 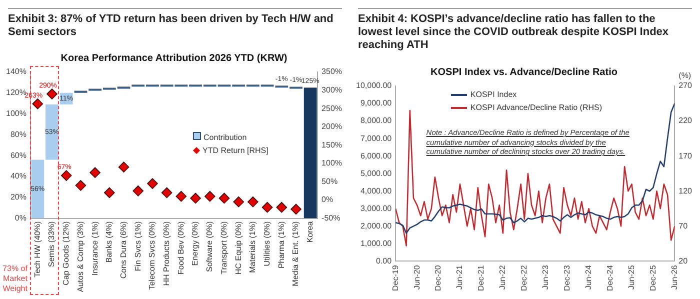 What do you see at coordinates (525, 30) in the screenshot?
I see `chart-title: Exhibit 4: KOSPI’s advance/decline ratio has fallen to the lowest level since the COVID outbreak despite KOSPI Index reaching ATH` at bounding box center [525, 30].